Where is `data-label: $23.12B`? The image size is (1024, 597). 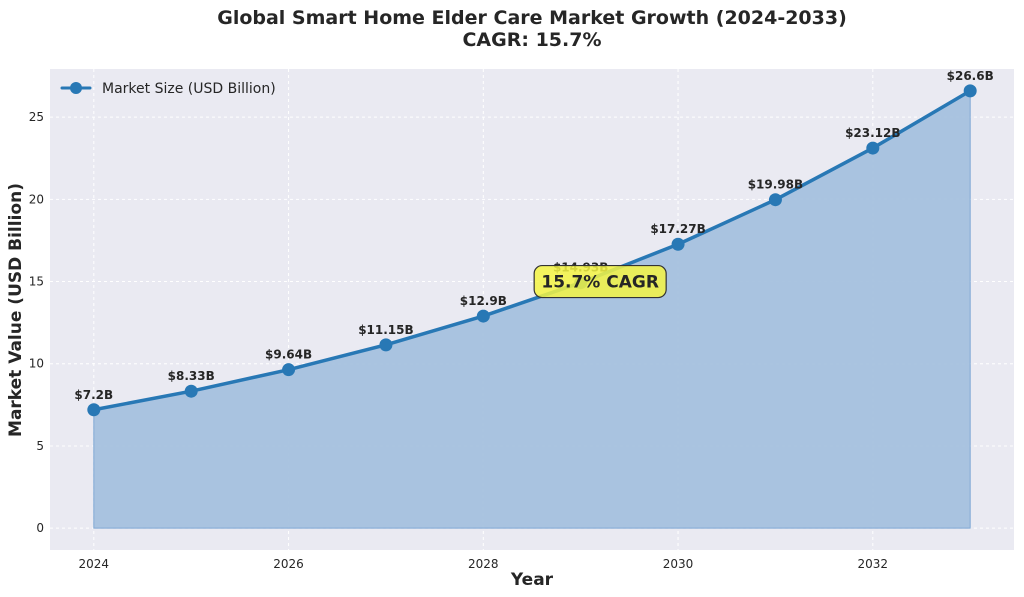
data-label: $23.12B is located at coordinates (872, 133).